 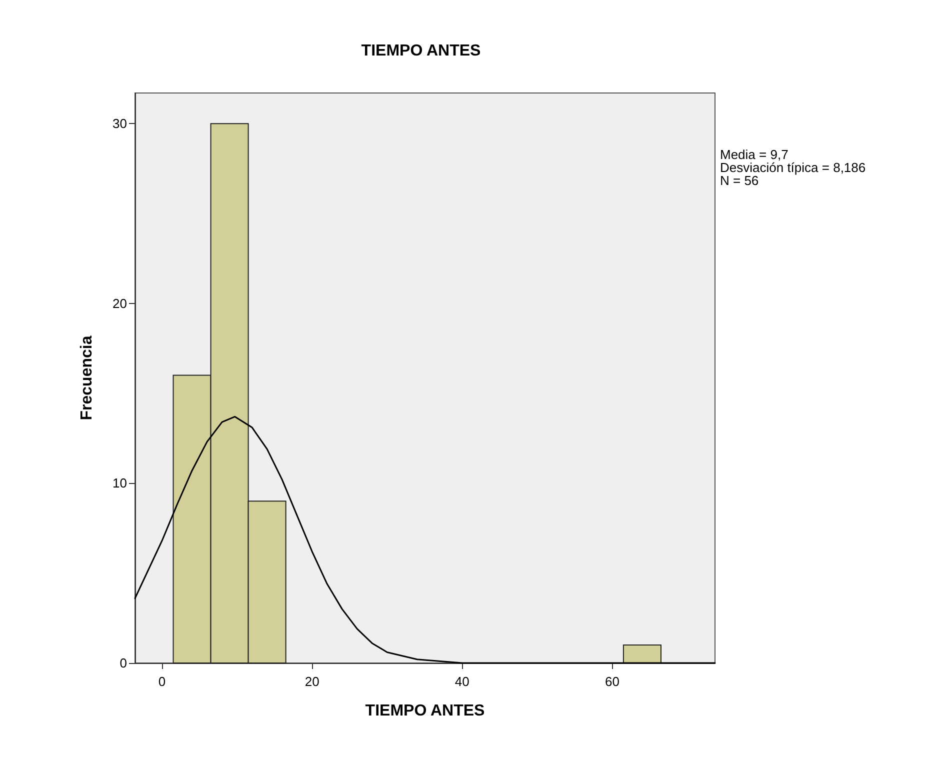 I want to click on x-tick-label: 20, so click(x=312, y=681).